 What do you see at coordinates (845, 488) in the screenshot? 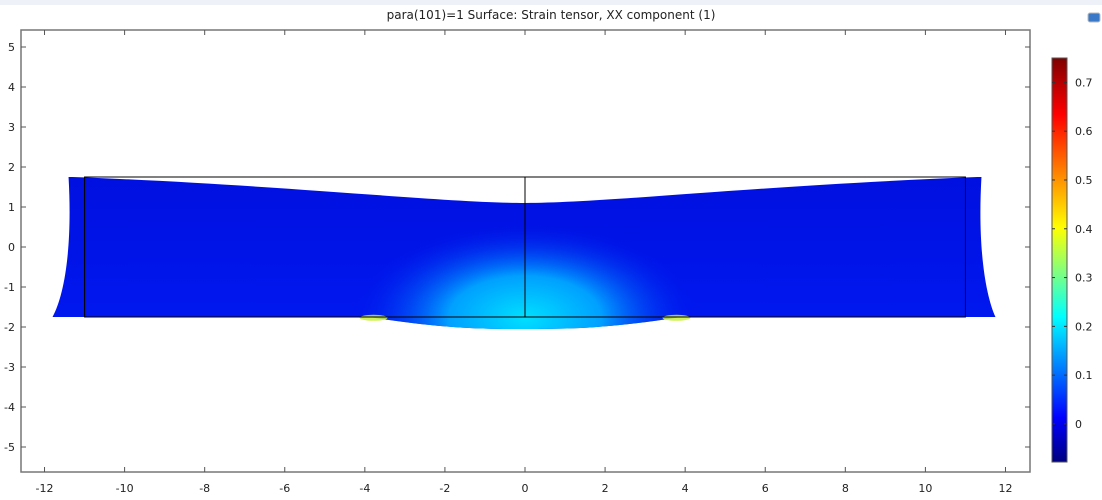
I see `x-tick-label: 8` at bounding box center [845, 488].